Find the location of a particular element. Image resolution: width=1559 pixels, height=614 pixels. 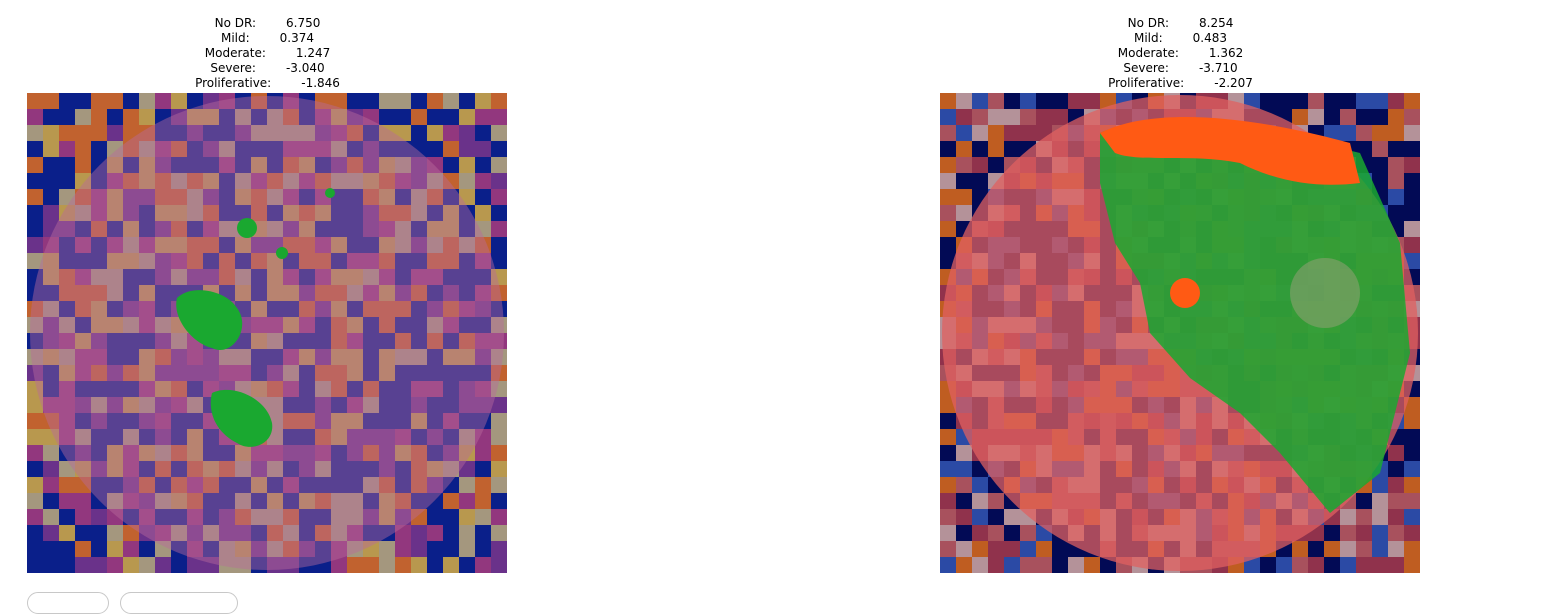

score-row-mild: Mild: 0.483 is located at coordinates (1180, 38).